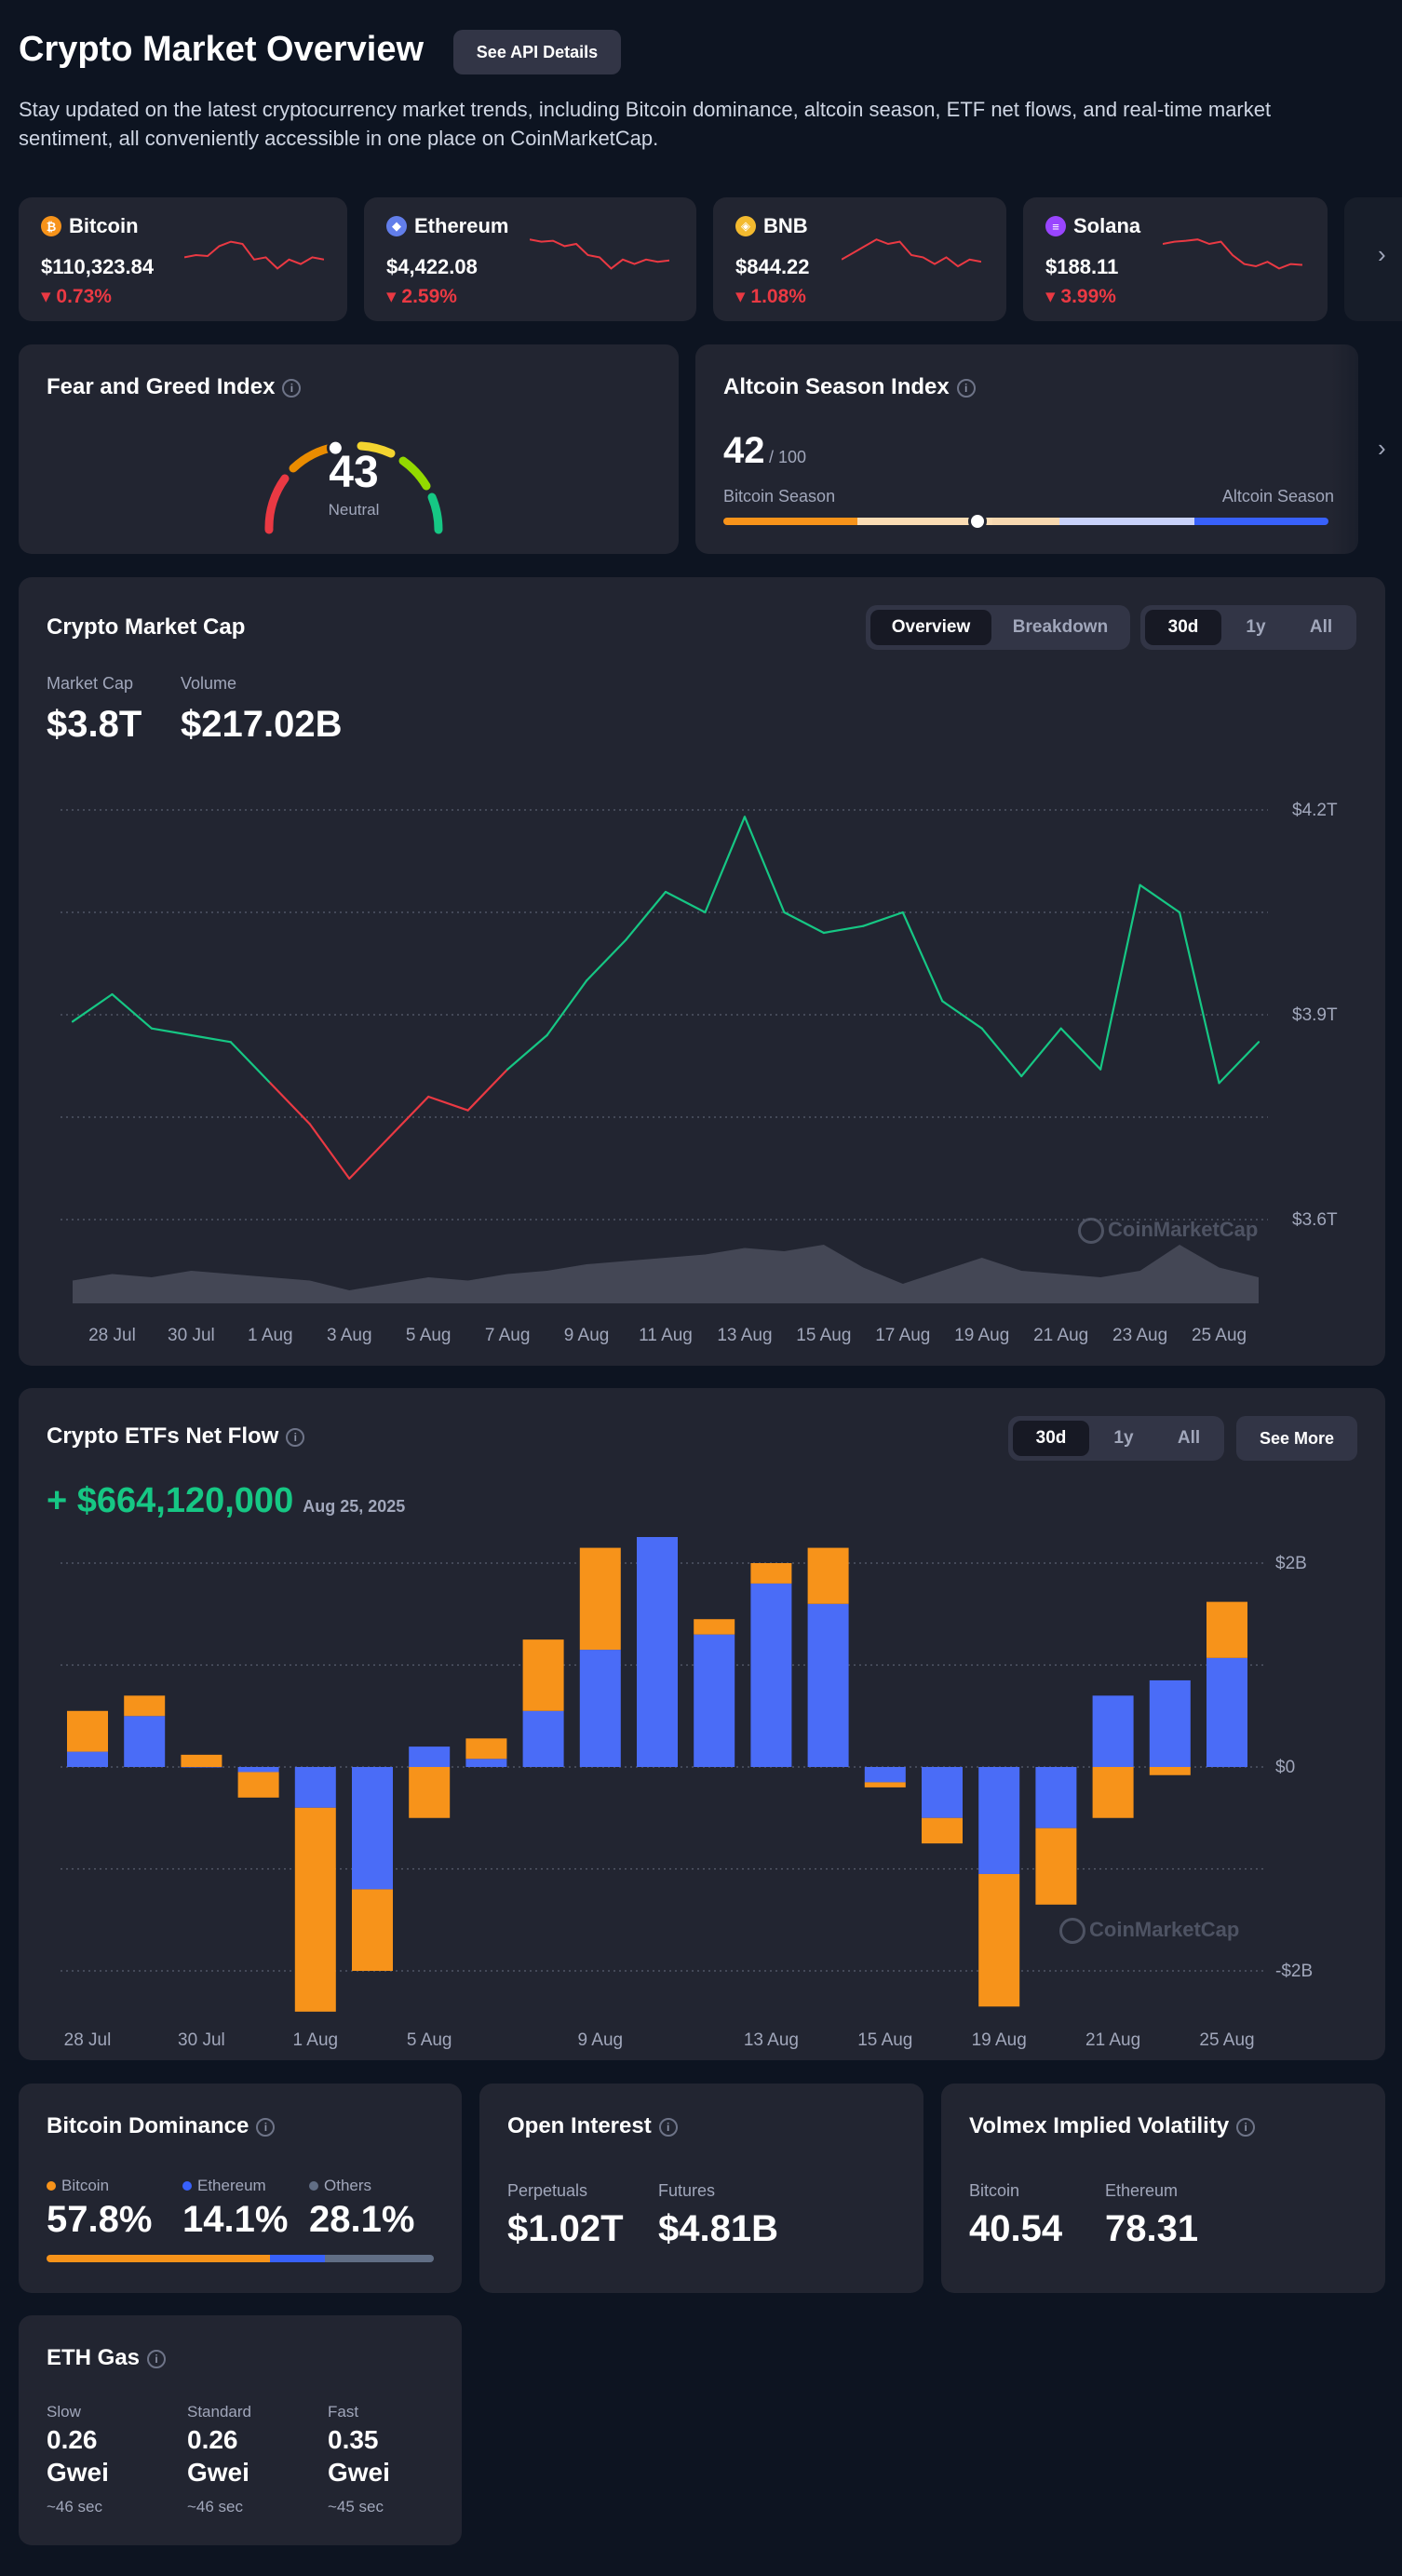  What do you see at coordinates (537, 52) in the screenshot?
I see `see-api-details-button: See API Details` at bounding box center [537, 52].